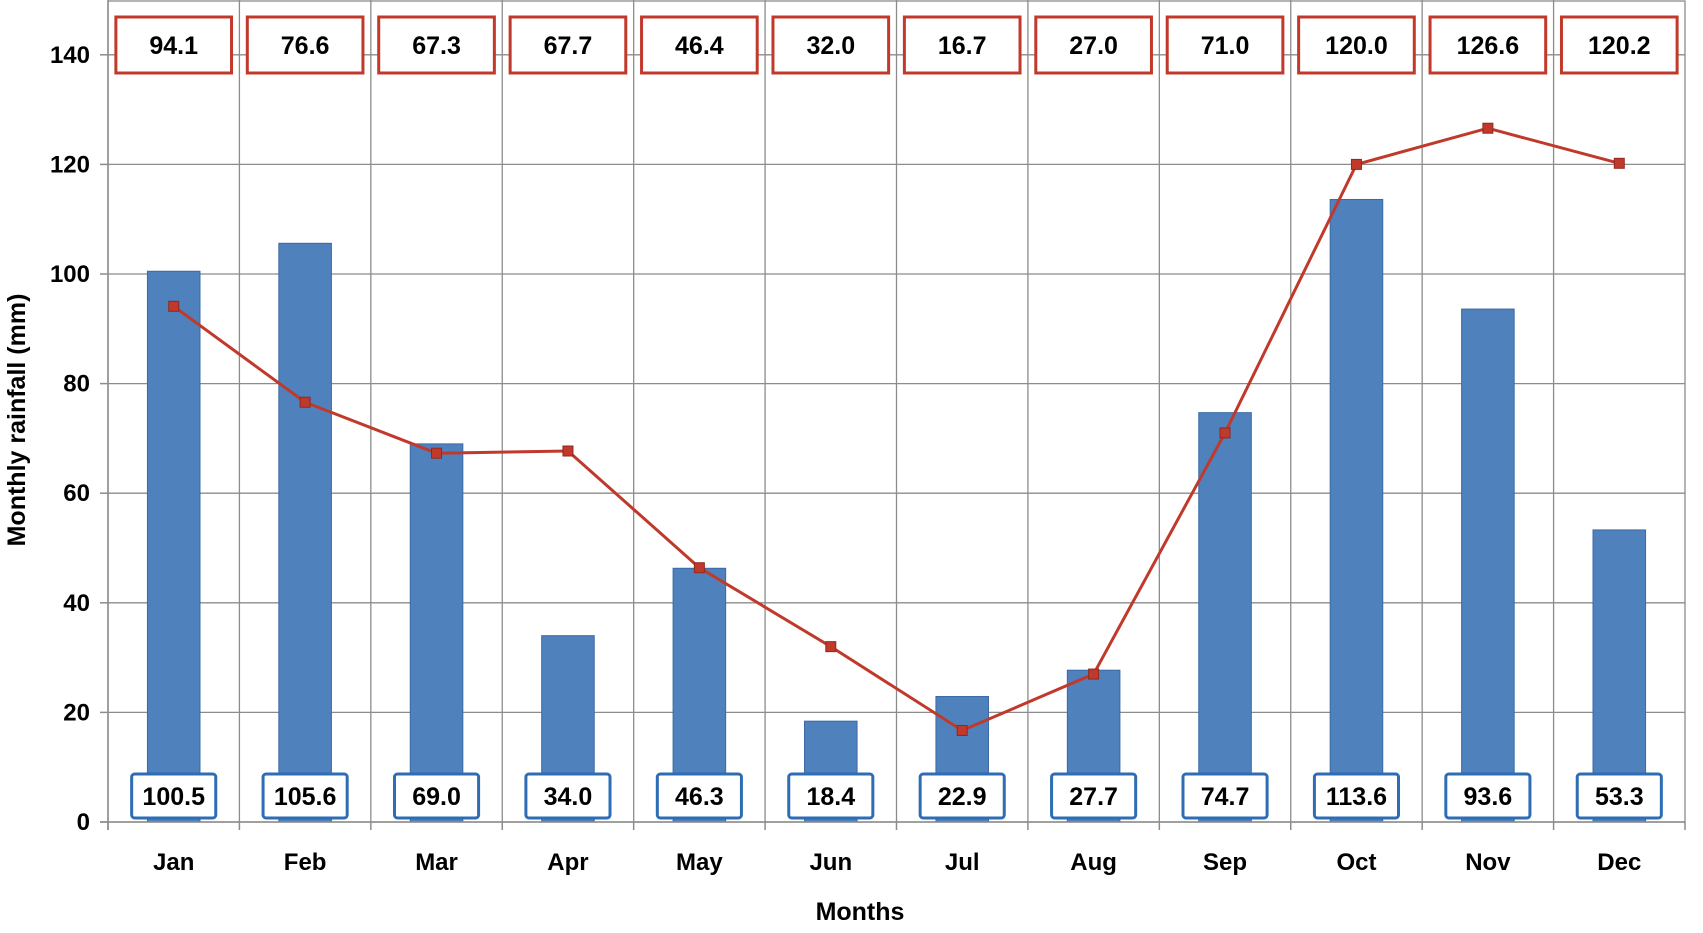 This screenshot has width=1703, height=933. What do you see at coordinates (1225, 433) in the screenshot?
I see `line-point-sep` at bounding box center [1225, 433].